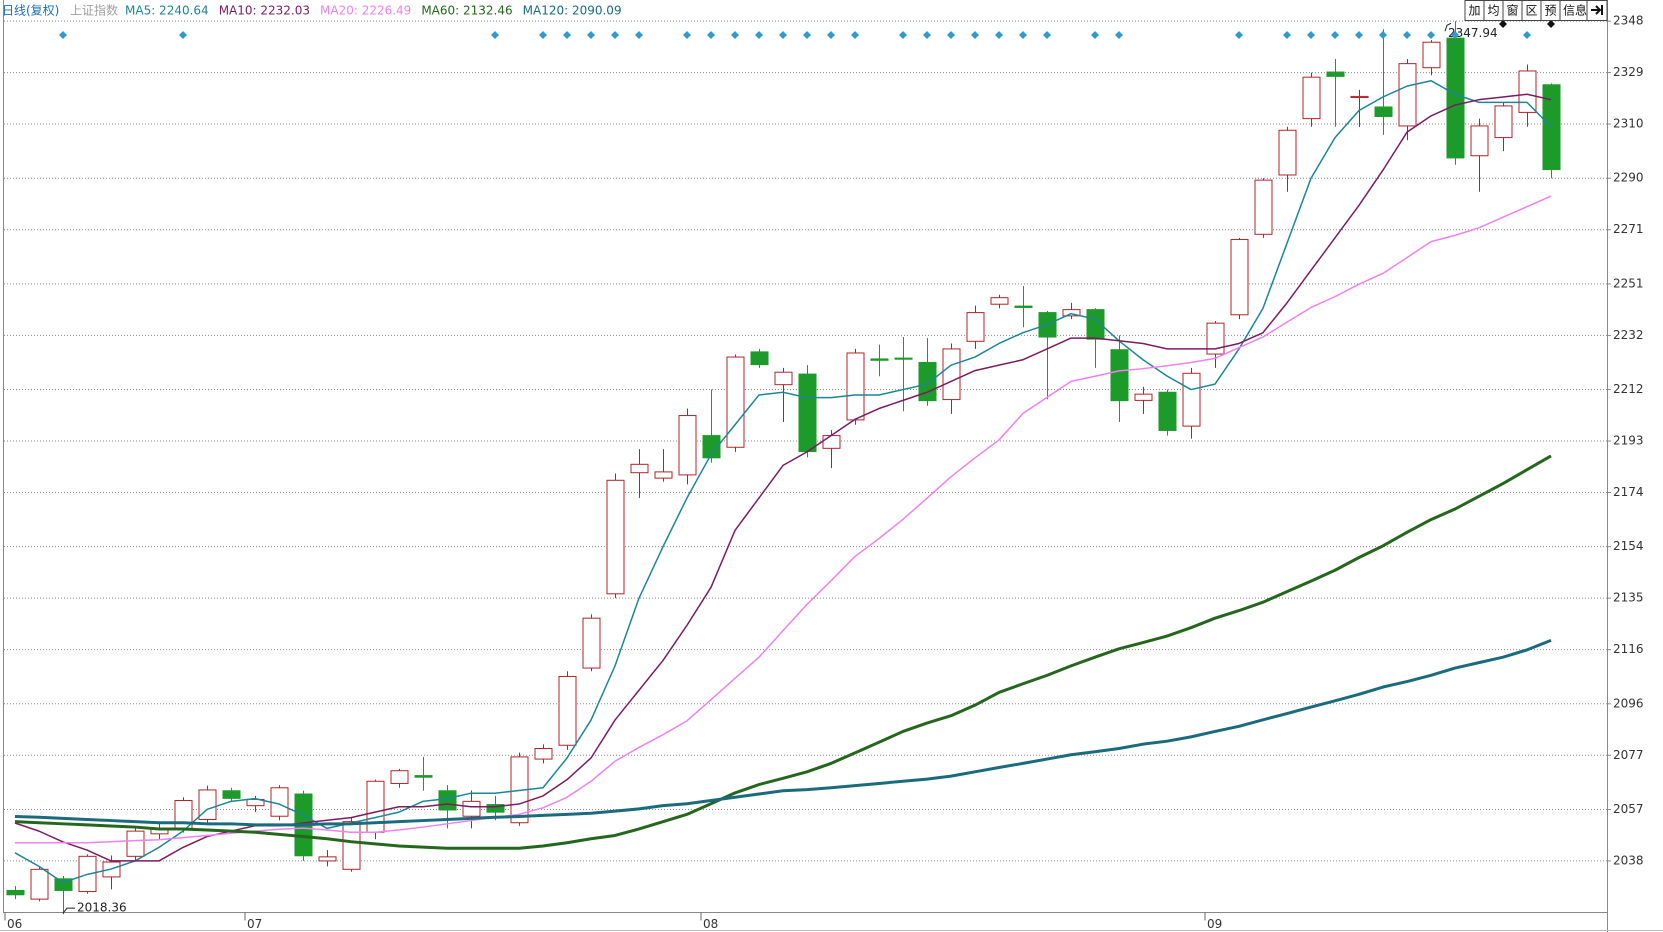  Describe the element at coordinates (1628, 229) in the screenshot. I see `y-tick-label: 2271` at that location.